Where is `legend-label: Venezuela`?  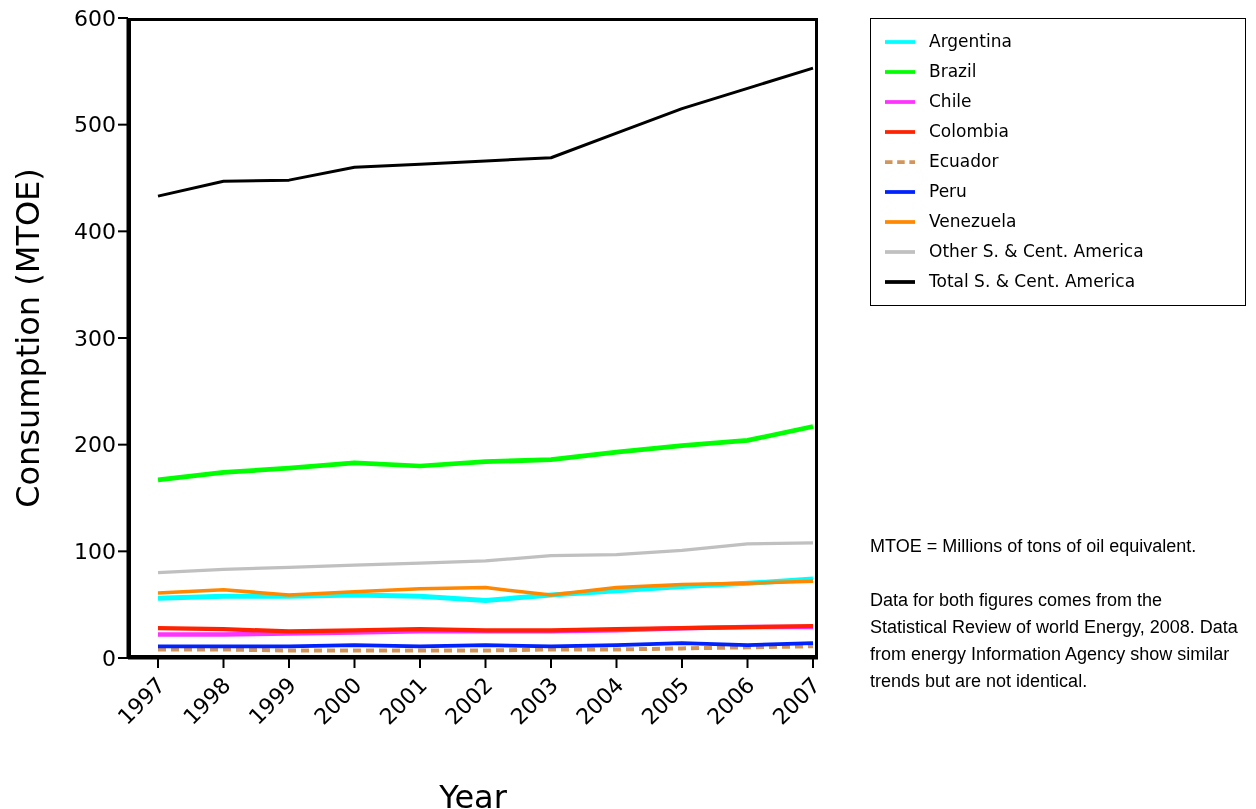 legend-label: Venezuela is located at coordinates (973, 221).